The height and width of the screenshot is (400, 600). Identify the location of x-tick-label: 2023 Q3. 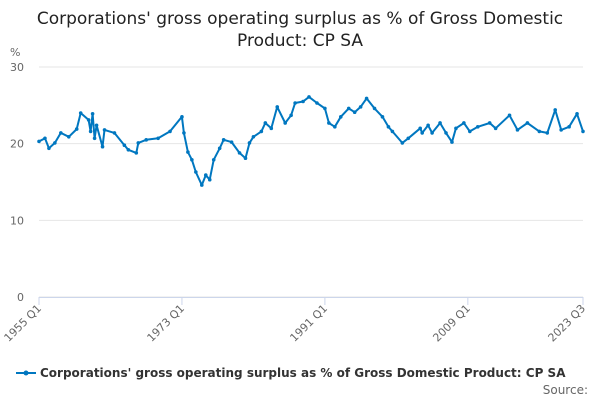
(567, 323).